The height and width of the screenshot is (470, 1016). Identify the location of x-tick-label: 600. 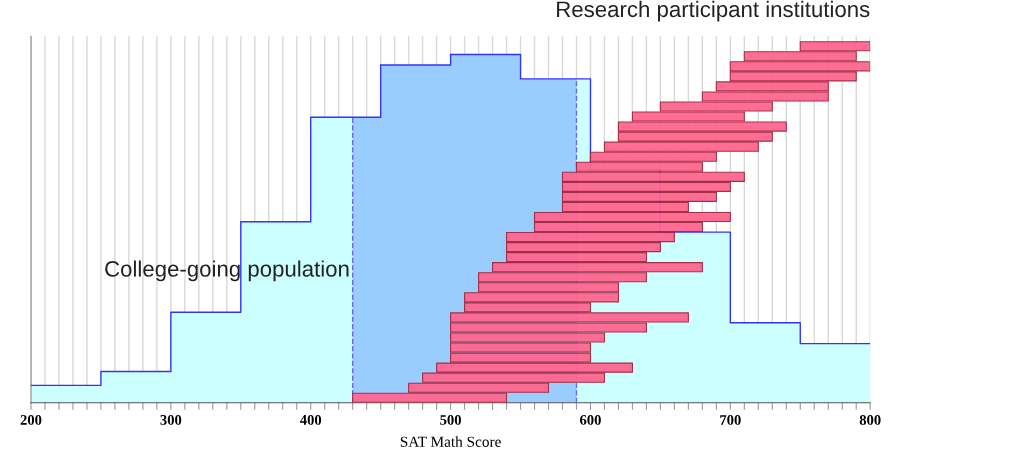
(590, 420).